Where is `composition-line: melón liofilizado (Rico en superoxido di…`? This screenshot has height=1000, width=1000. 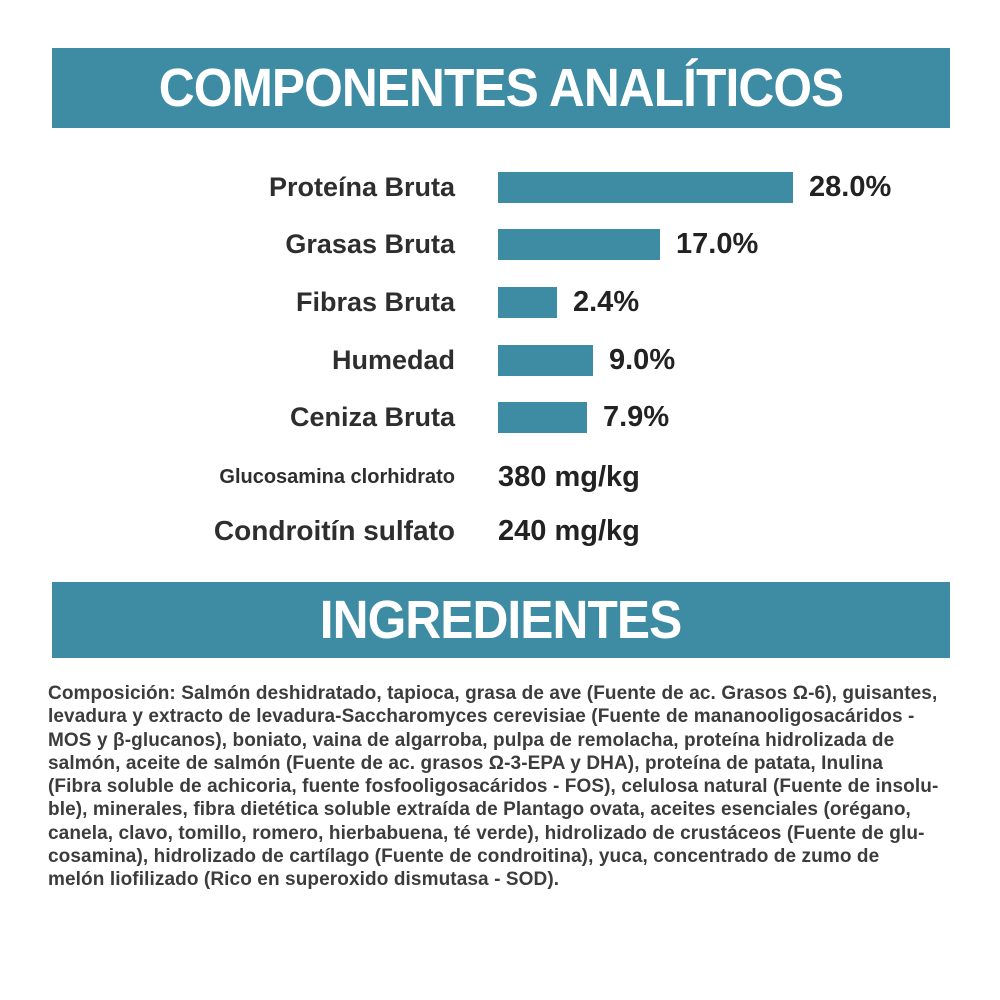
composition-line: melón liofilizado (Rico en superoxido di… is located at coordinates (304, 880).